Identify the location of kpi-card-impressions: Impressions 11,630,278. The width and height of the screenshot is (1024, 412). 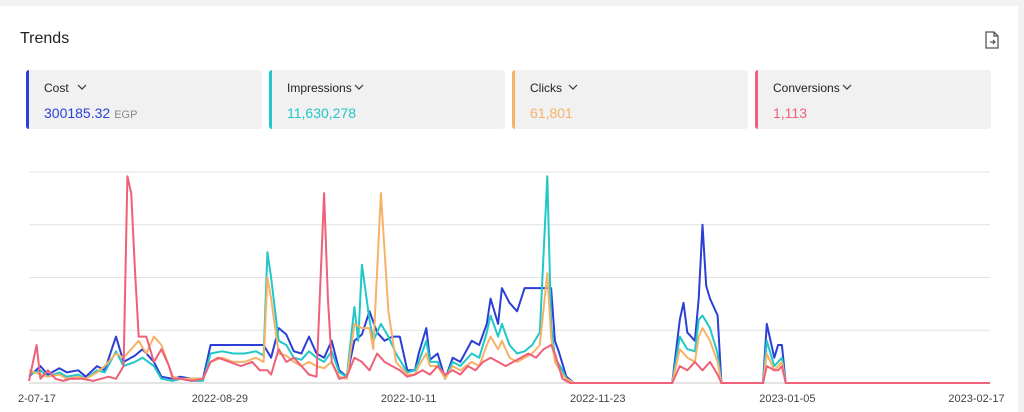
(387, 99).